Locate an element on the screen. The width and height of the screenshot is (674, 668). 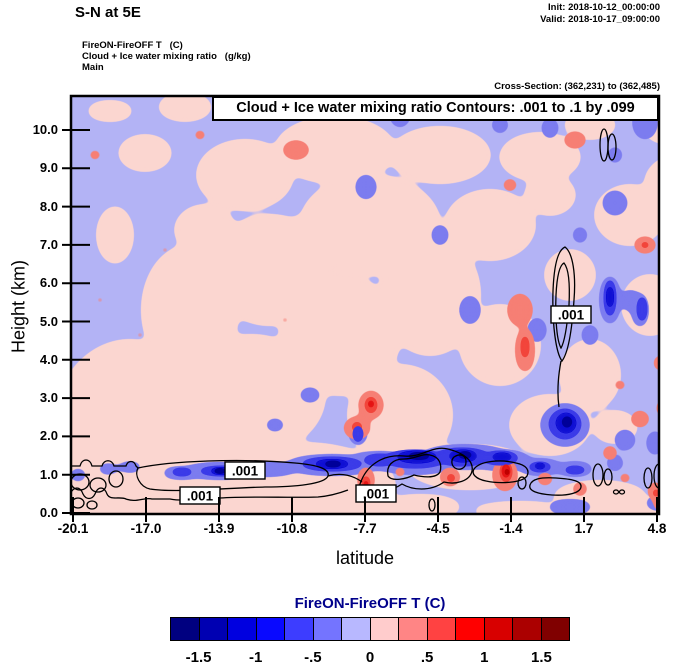
y-tick-label: 5.0 is located at coordinates (48, 321).